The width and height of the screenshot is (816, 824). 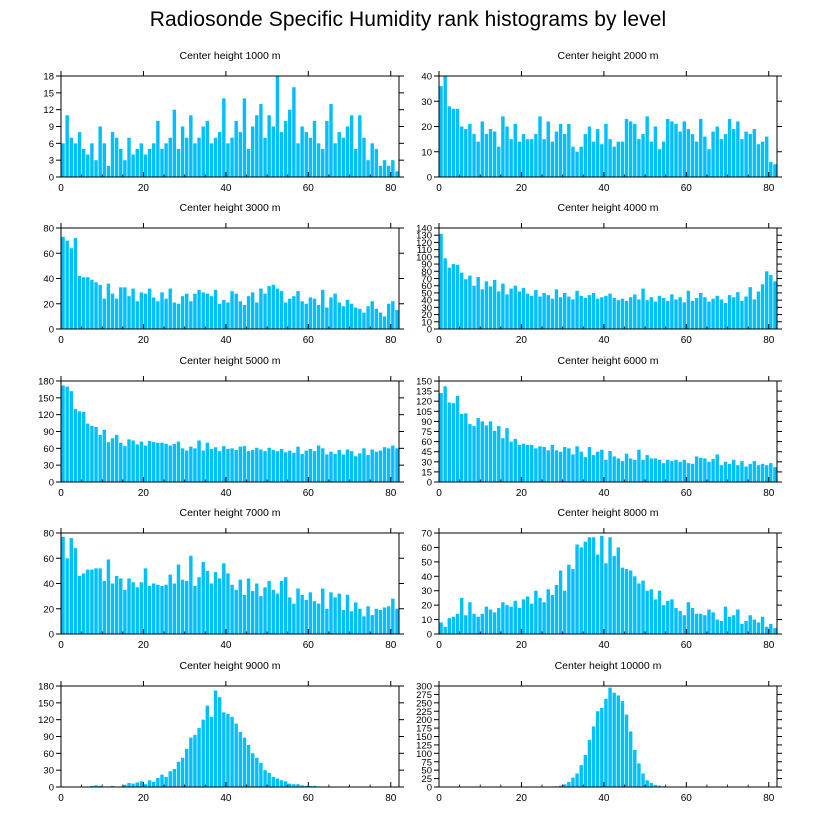 I want to click on panel-title: Center height 4000 m, so click(x=608, y=208).